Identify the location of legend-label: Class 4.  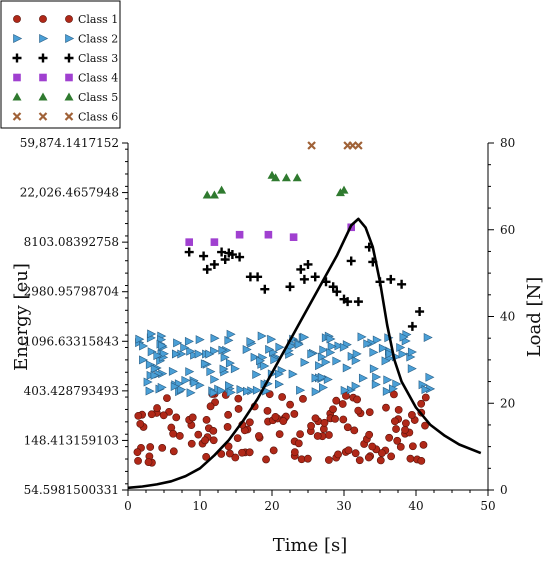
(98, 78).